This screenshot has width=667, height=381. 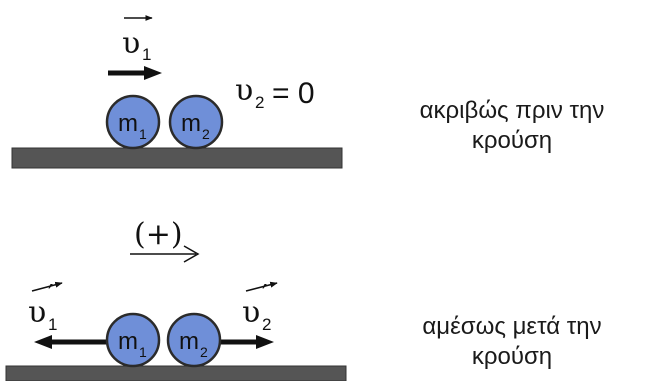 I want to click on ball-m1-after: m 1, so click(x=133, y=340).